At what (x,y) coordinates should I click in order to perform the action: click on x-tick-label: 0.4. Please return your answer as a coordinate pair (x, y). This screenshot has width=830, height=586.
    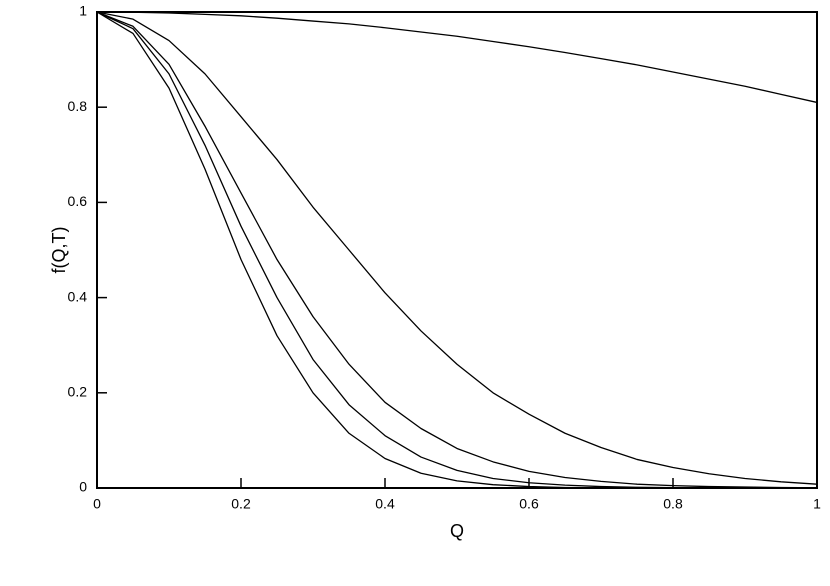
    Looking at the image, I should click on (385, 504).